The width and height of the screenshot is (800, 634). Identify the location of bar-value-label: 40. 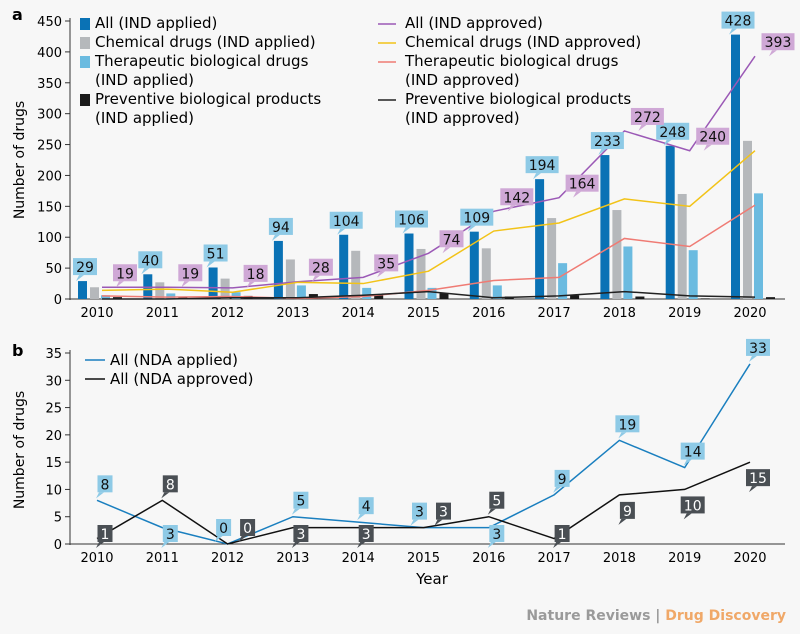
(150, 261).